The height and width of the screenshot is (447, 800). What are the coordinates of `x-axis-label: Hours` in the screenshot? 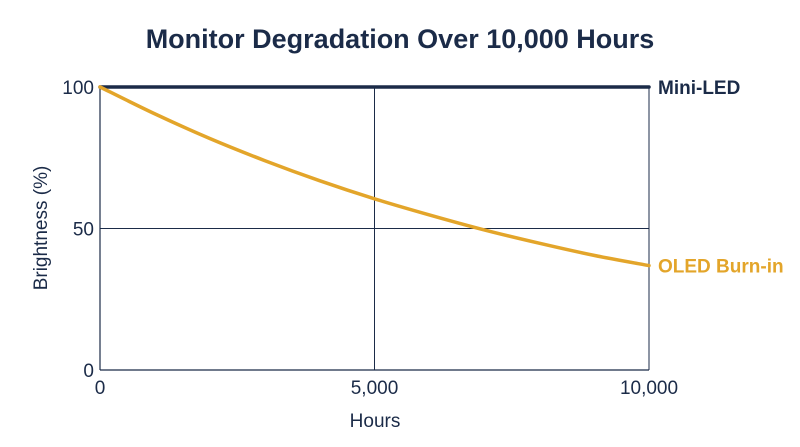 It's located at (375, 421).